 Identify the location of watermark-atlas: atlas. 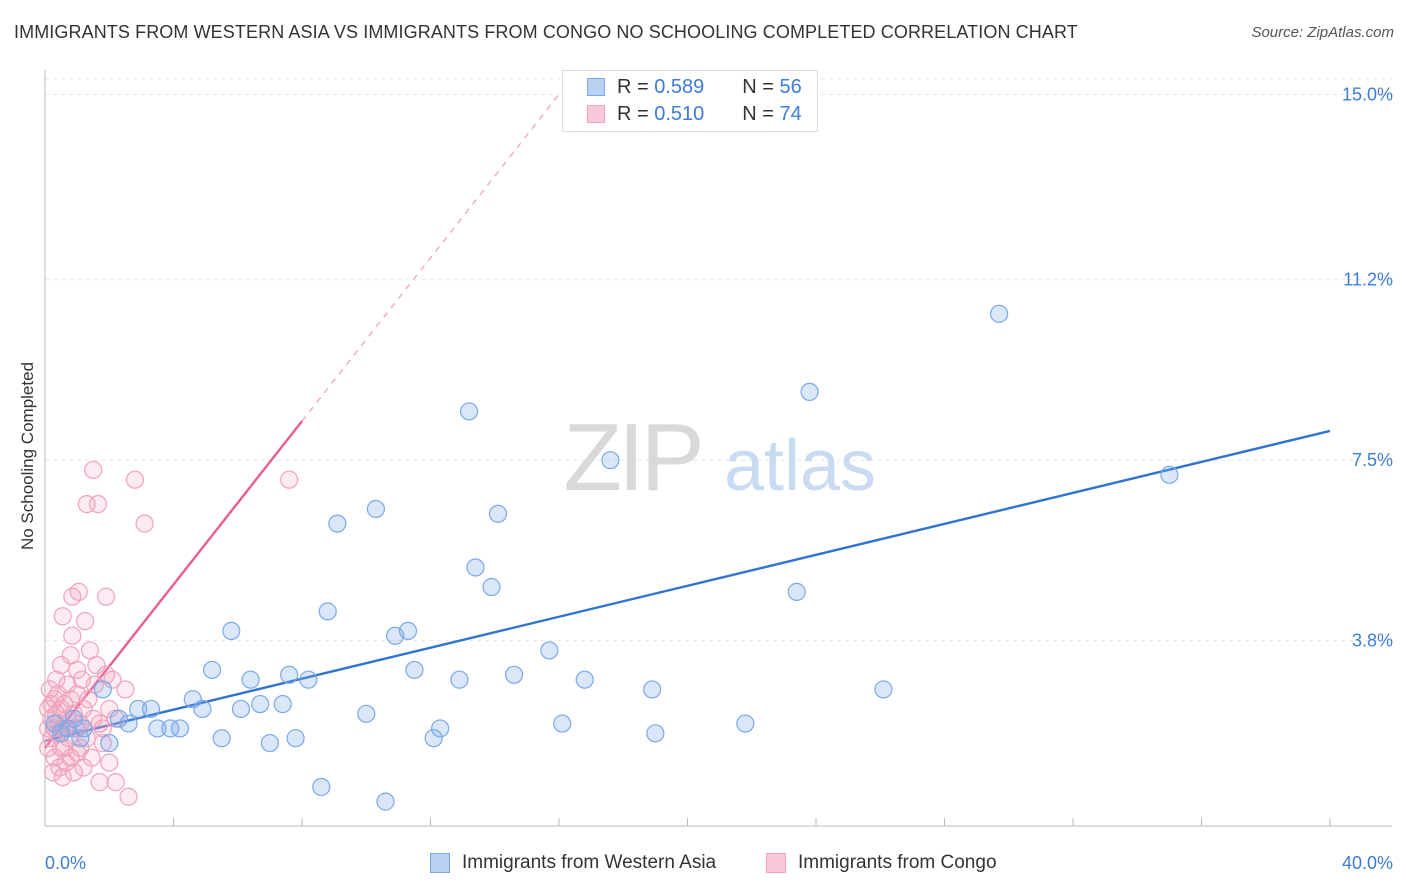
(800, 466).